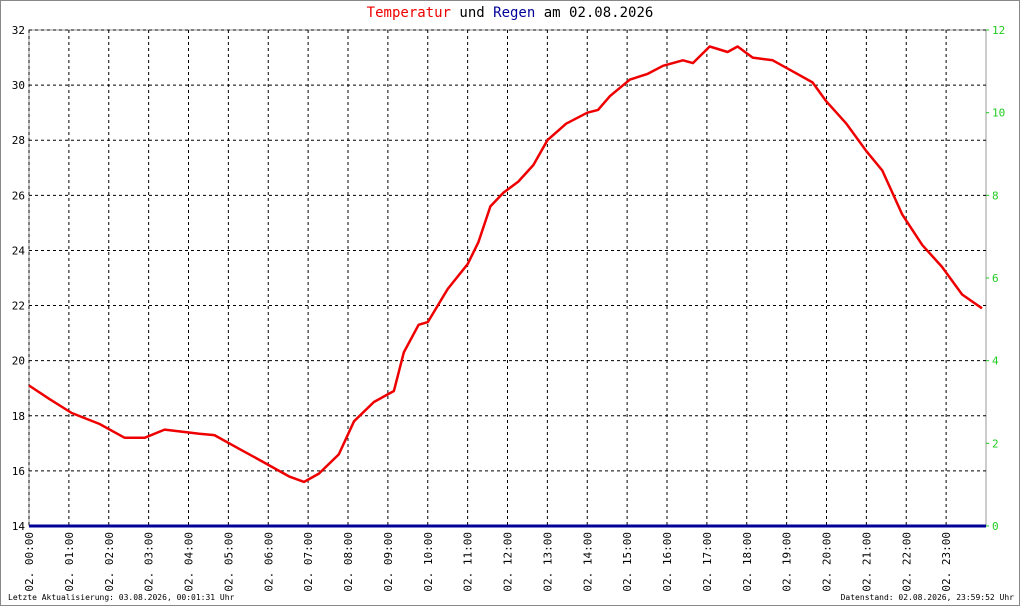 This screenshot has width=1020, height=610. What do you see at coordinates (149, 562) in the screenshot?
I see `x-tick-label: 02. 03:00` at bounding box center [149, 562].